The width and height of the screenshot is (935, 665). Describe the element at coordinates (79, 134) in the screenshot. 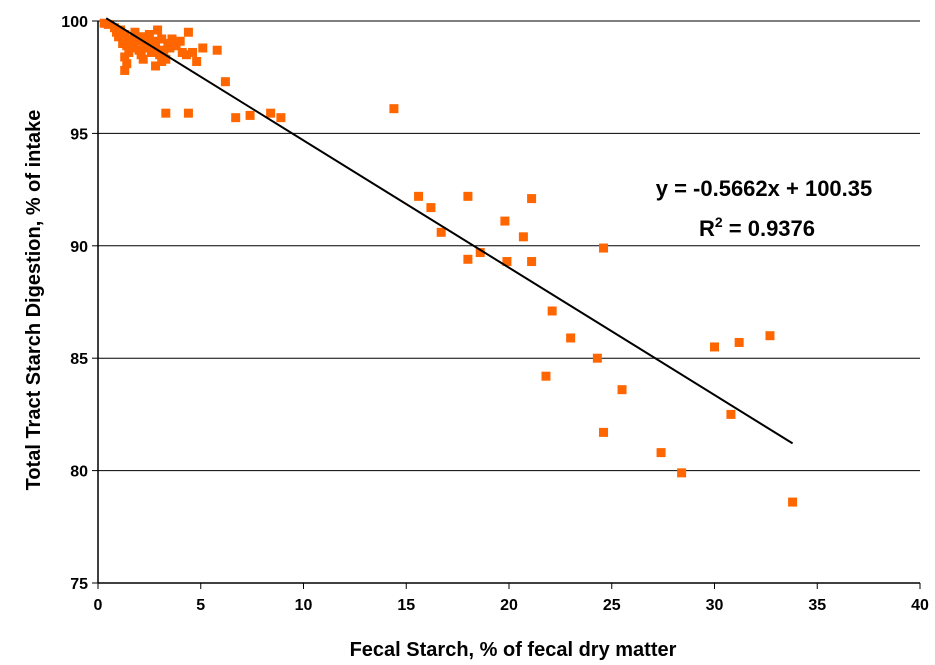

I see `y-tick-label-95: 95` at that location.